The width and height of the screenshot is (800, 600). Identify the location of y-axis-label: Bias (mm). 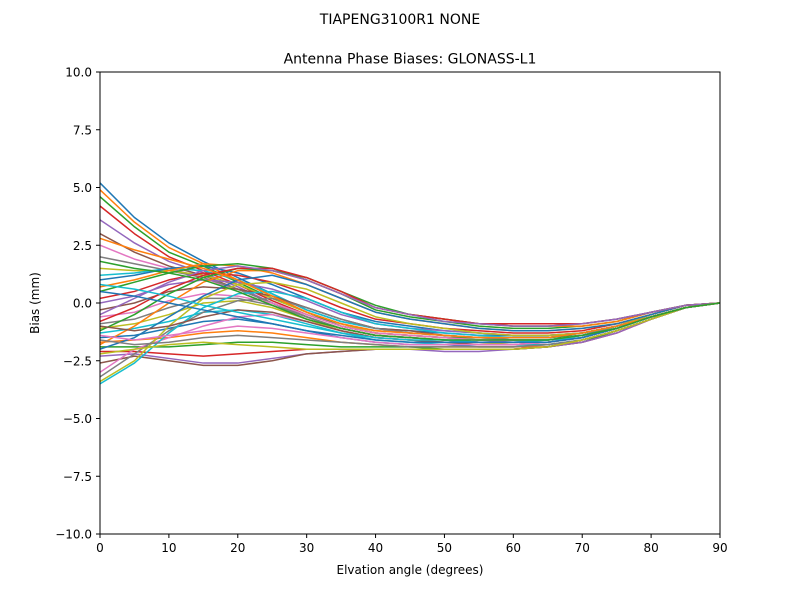
(35, 303).